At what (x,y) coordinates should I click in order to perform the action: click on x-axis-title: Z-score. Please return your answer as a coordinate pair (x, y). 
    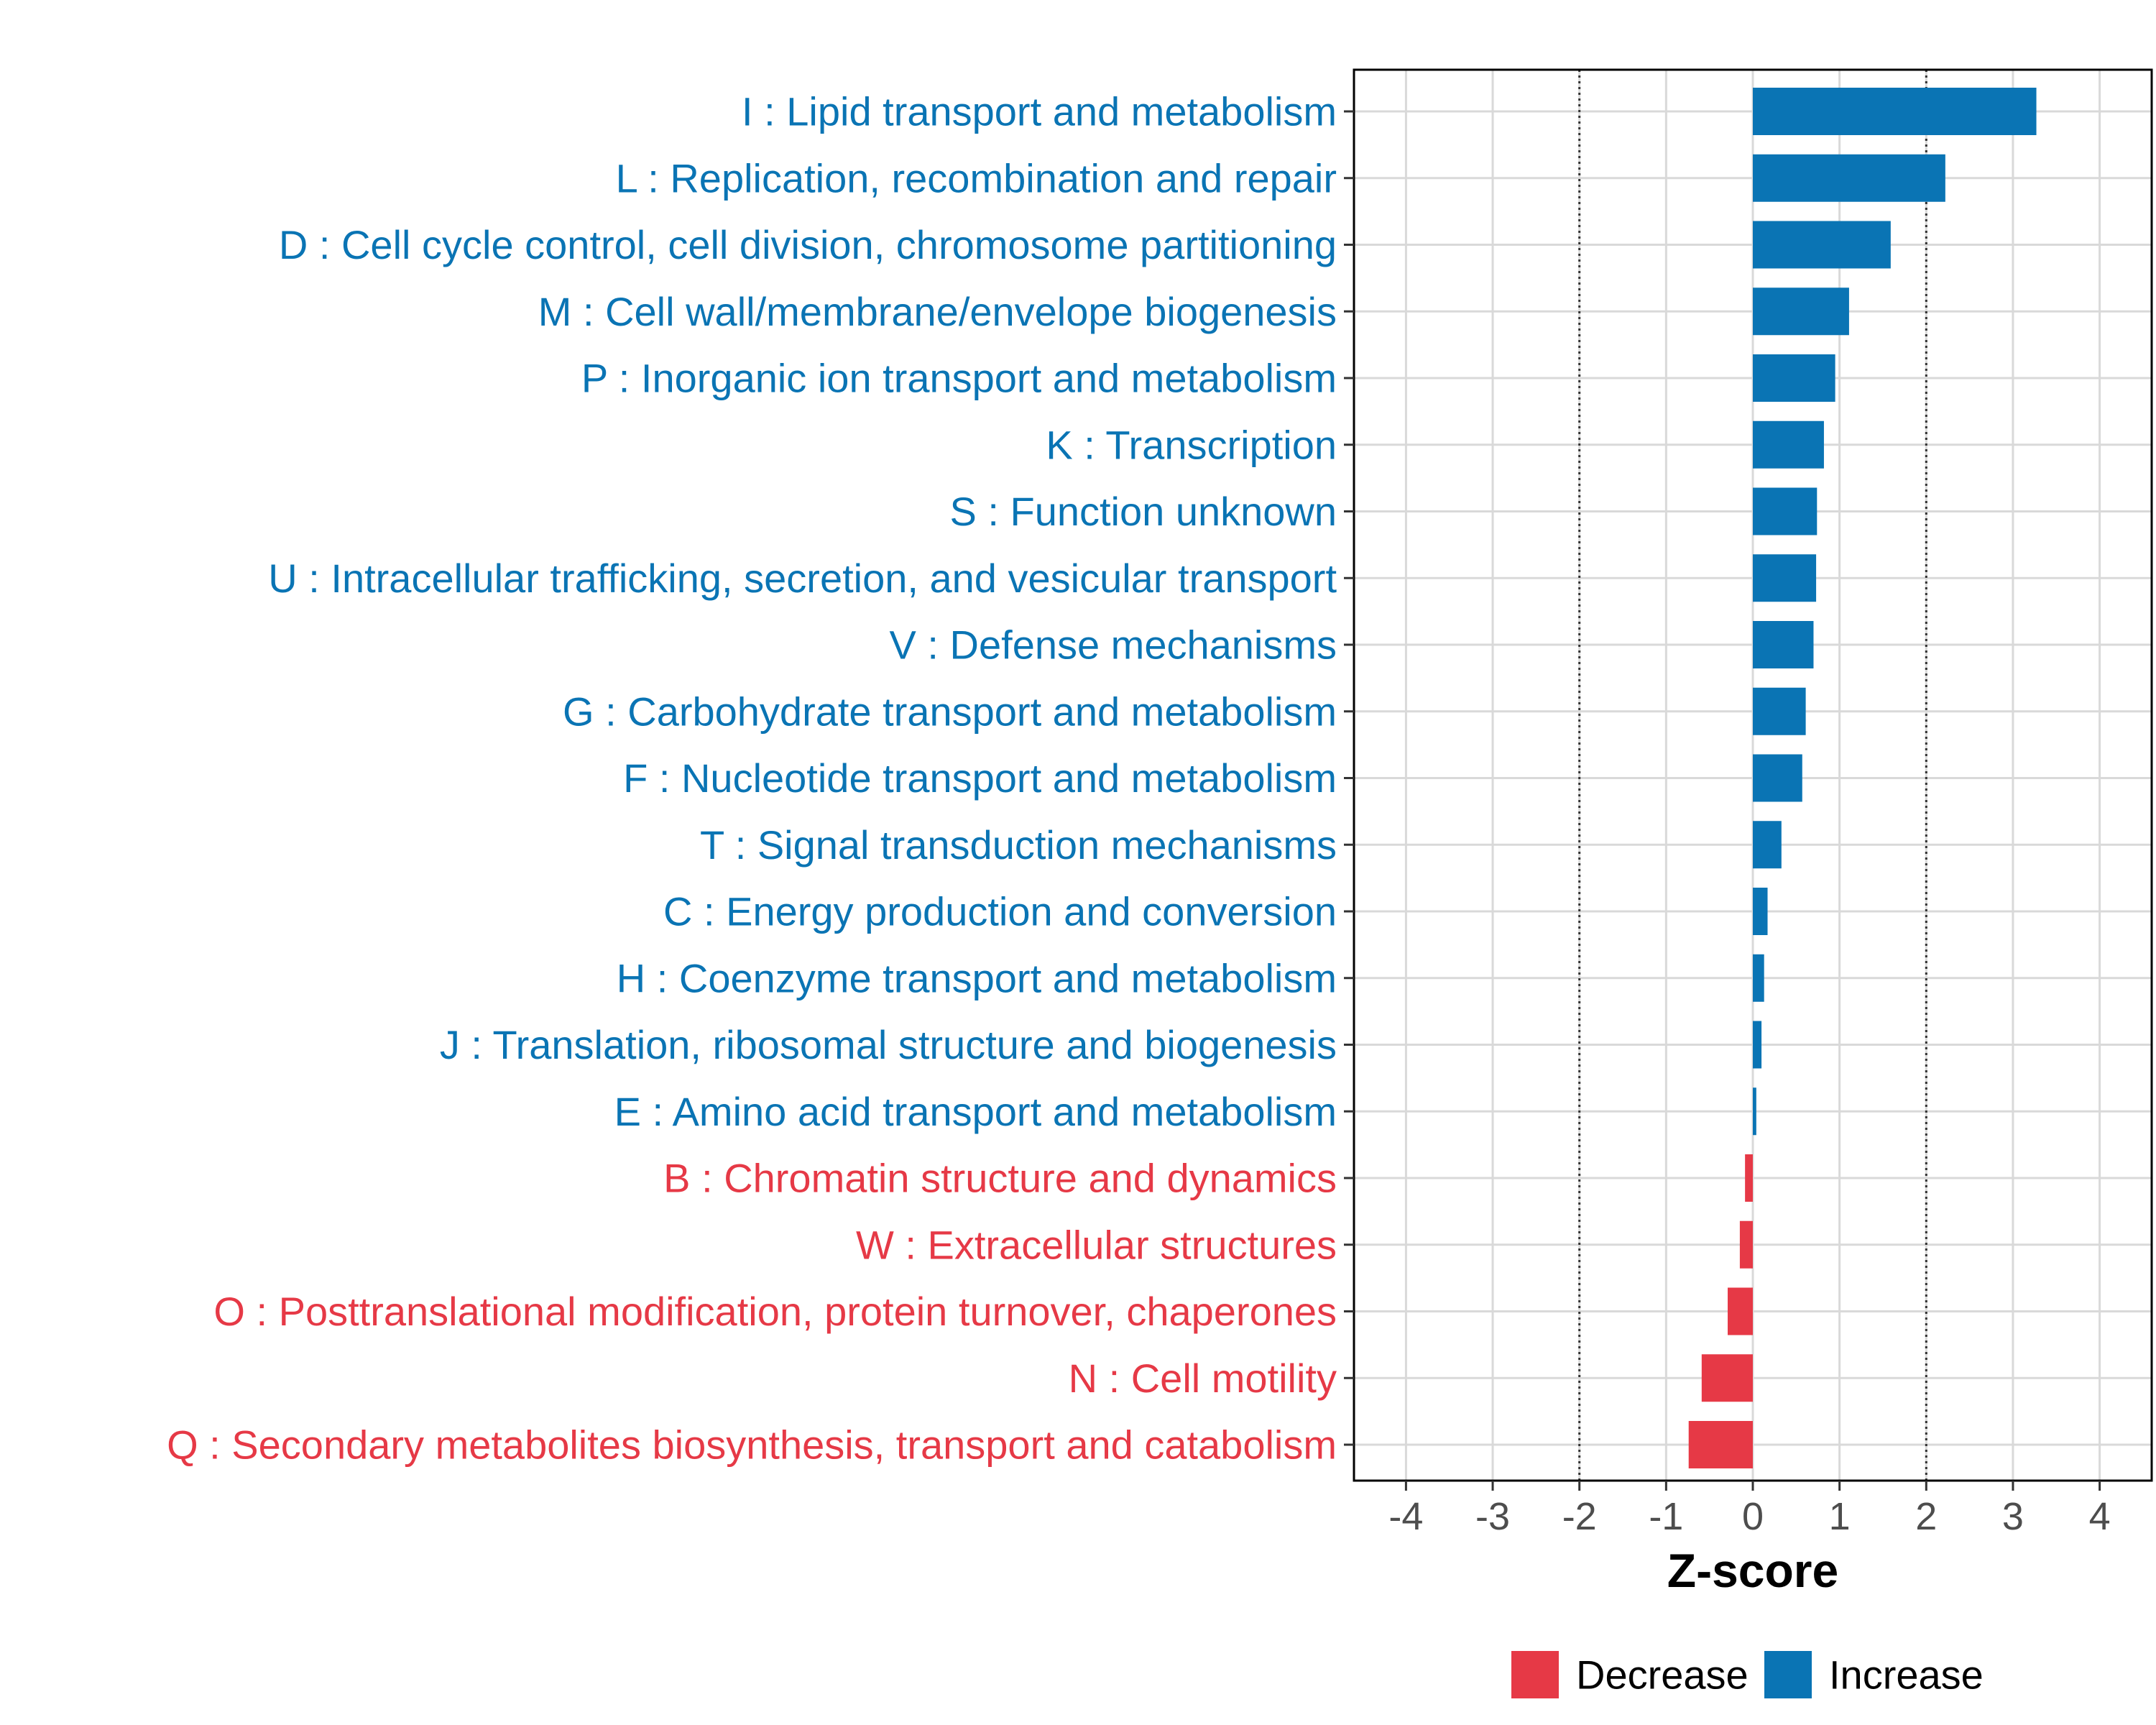
    Looking at the image, I should click on (1752, 1570).